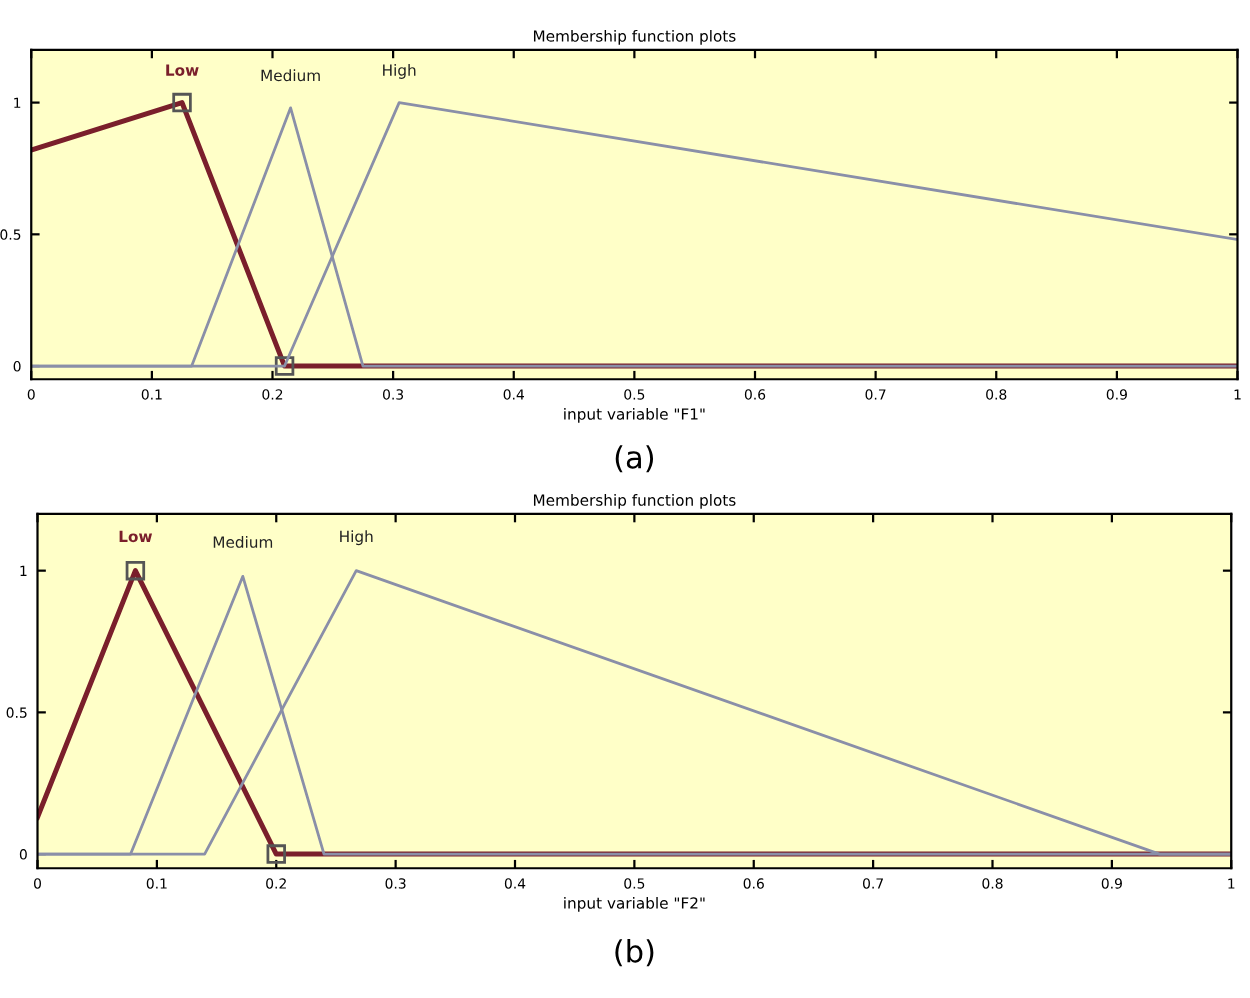 Image resolution: width=1250 pixels, height=998 pixels. Describe the element at coordinates (634, 953) in the screenshot. I see `text: (b)` at that location.